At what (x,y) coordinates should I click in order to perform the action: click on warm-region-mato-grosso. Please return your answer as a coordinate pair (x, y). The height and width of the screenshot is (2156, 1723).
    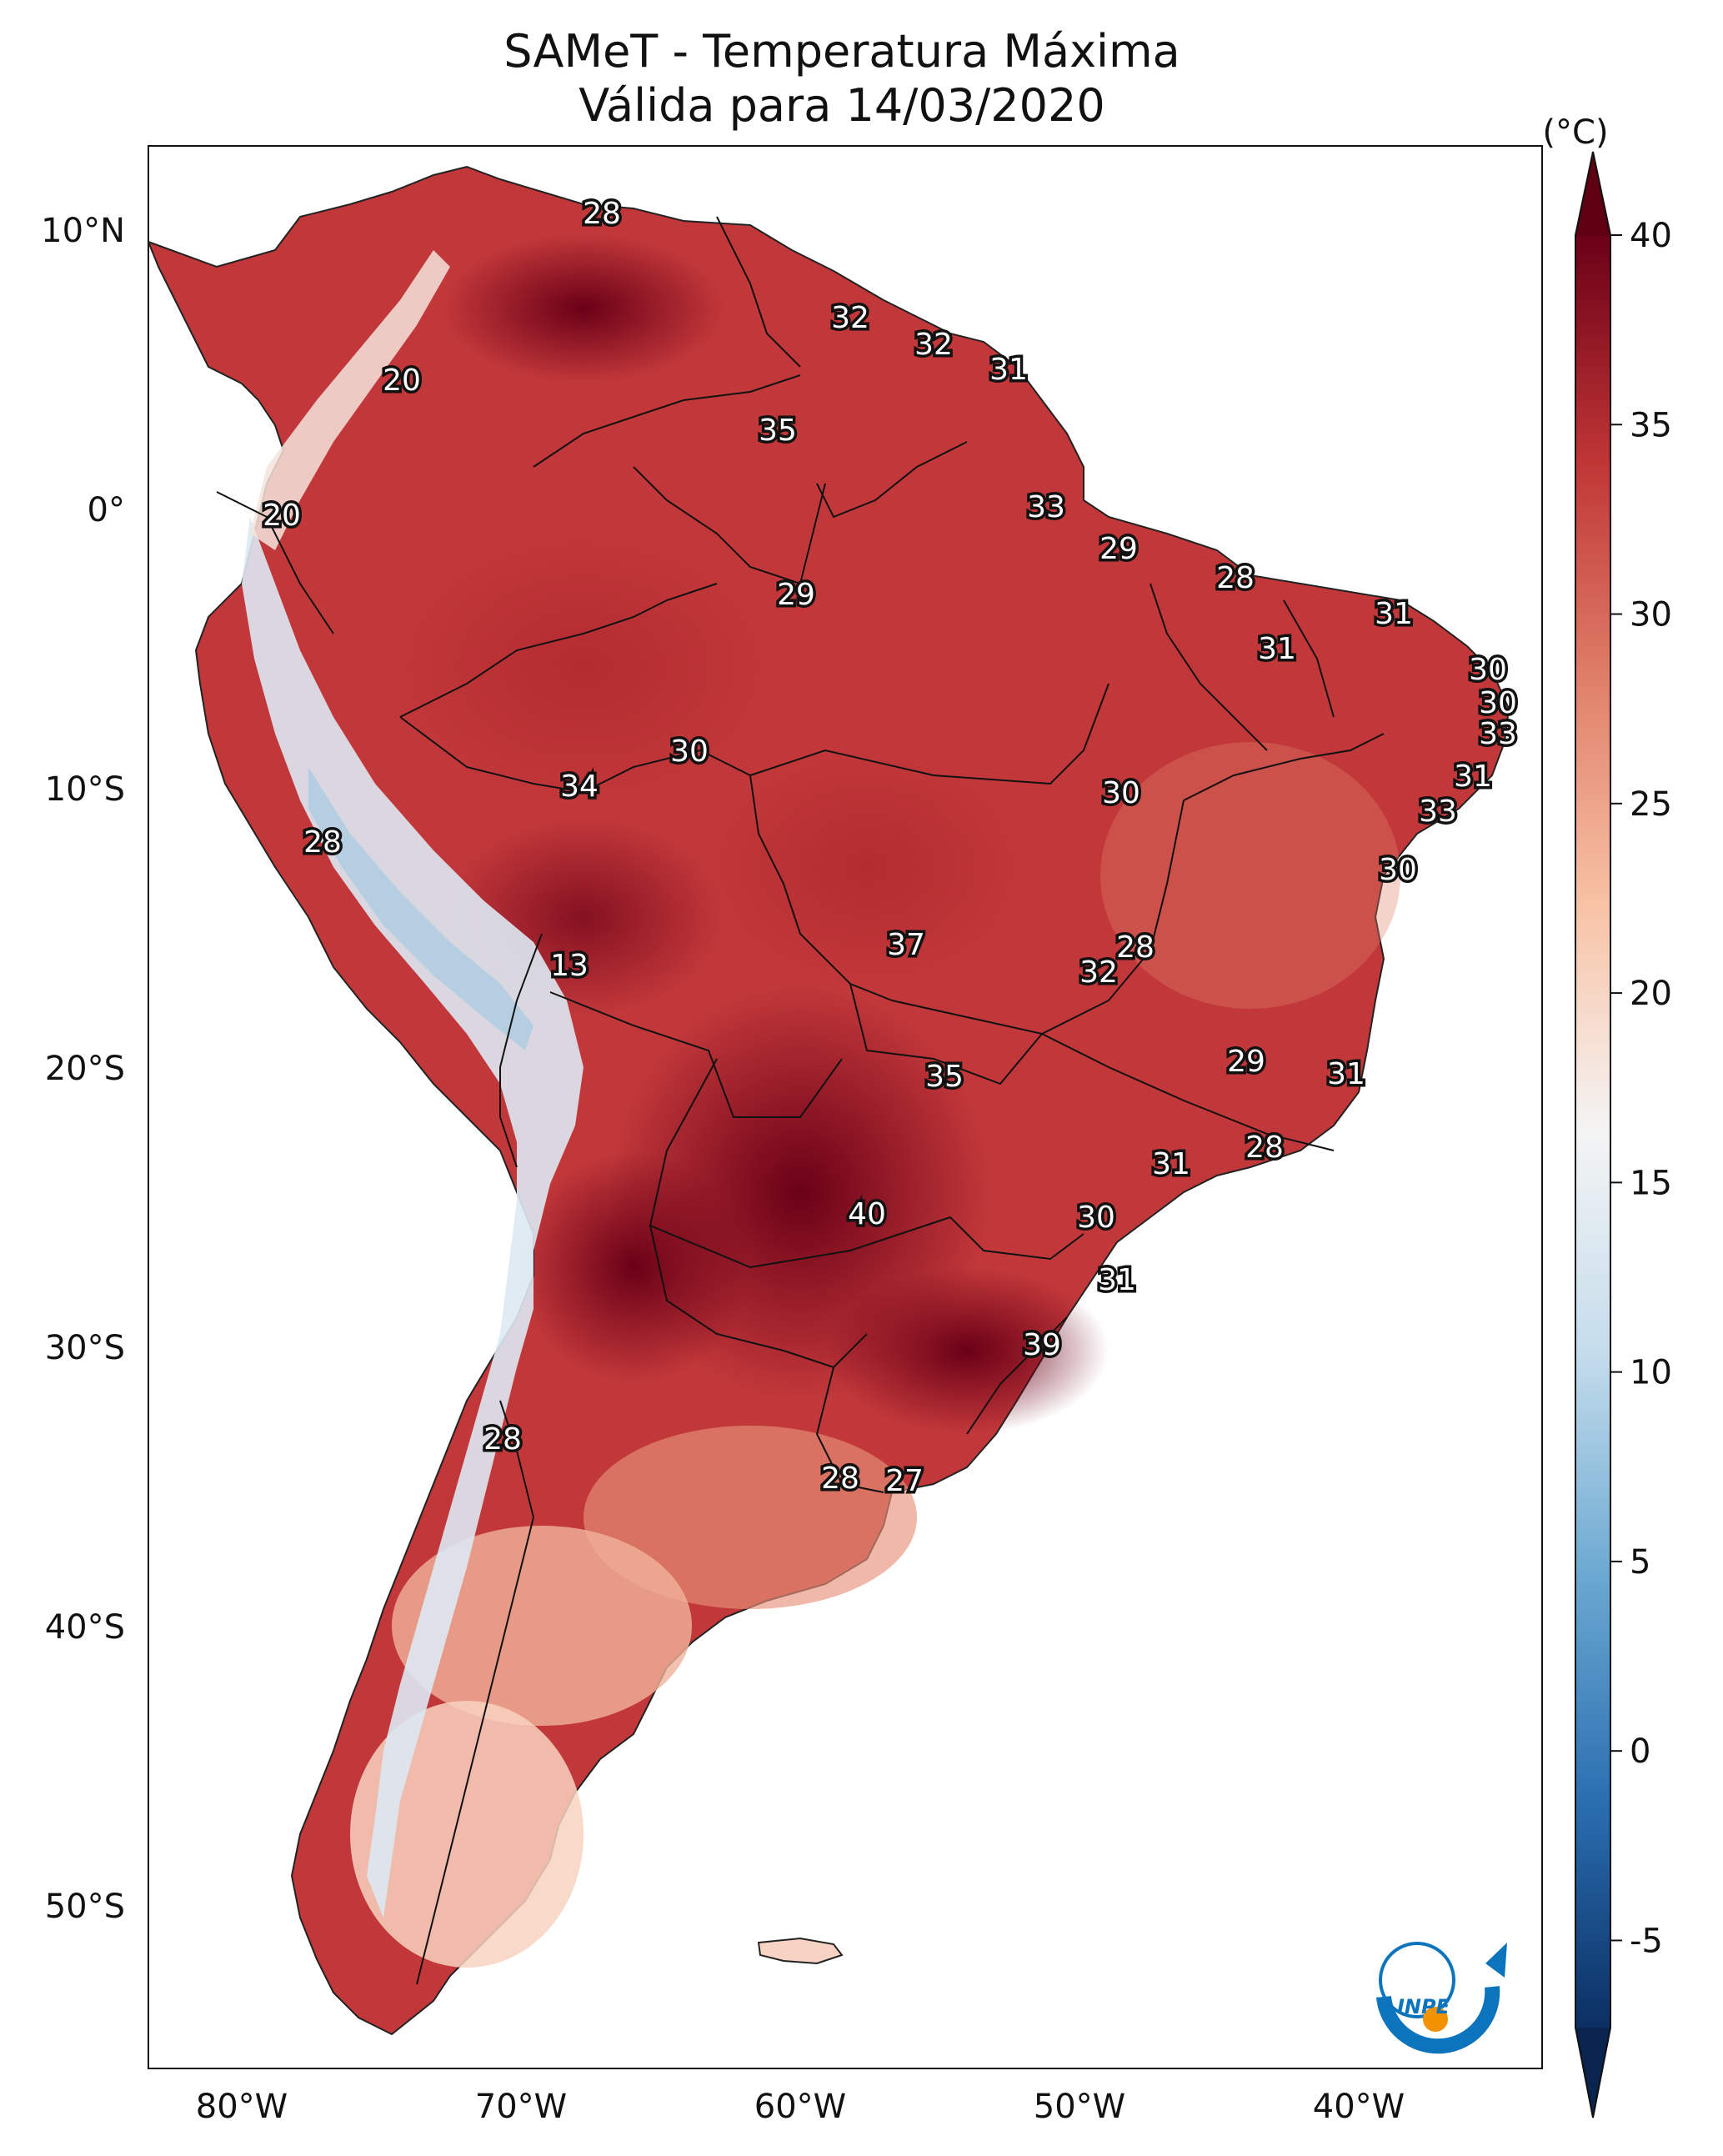
    Looking at the image, I should click on (867, 867).